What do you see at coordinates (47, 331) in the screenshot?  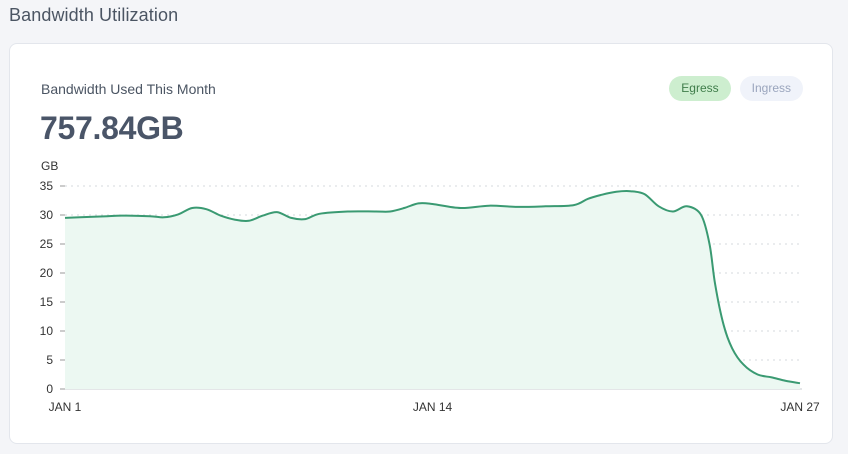 I see `y-tick-label: 10` at bounding box center [47, 331].